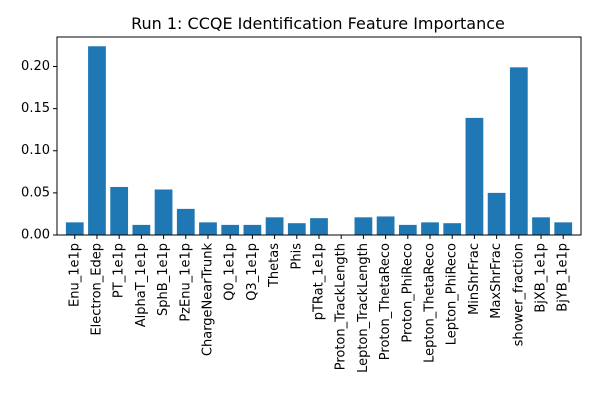 The image size is (600, 404). What do you see at coordinates (274, 226) in the screenshot?
I see `bar-Thetas` at bounding box center [274, 226].